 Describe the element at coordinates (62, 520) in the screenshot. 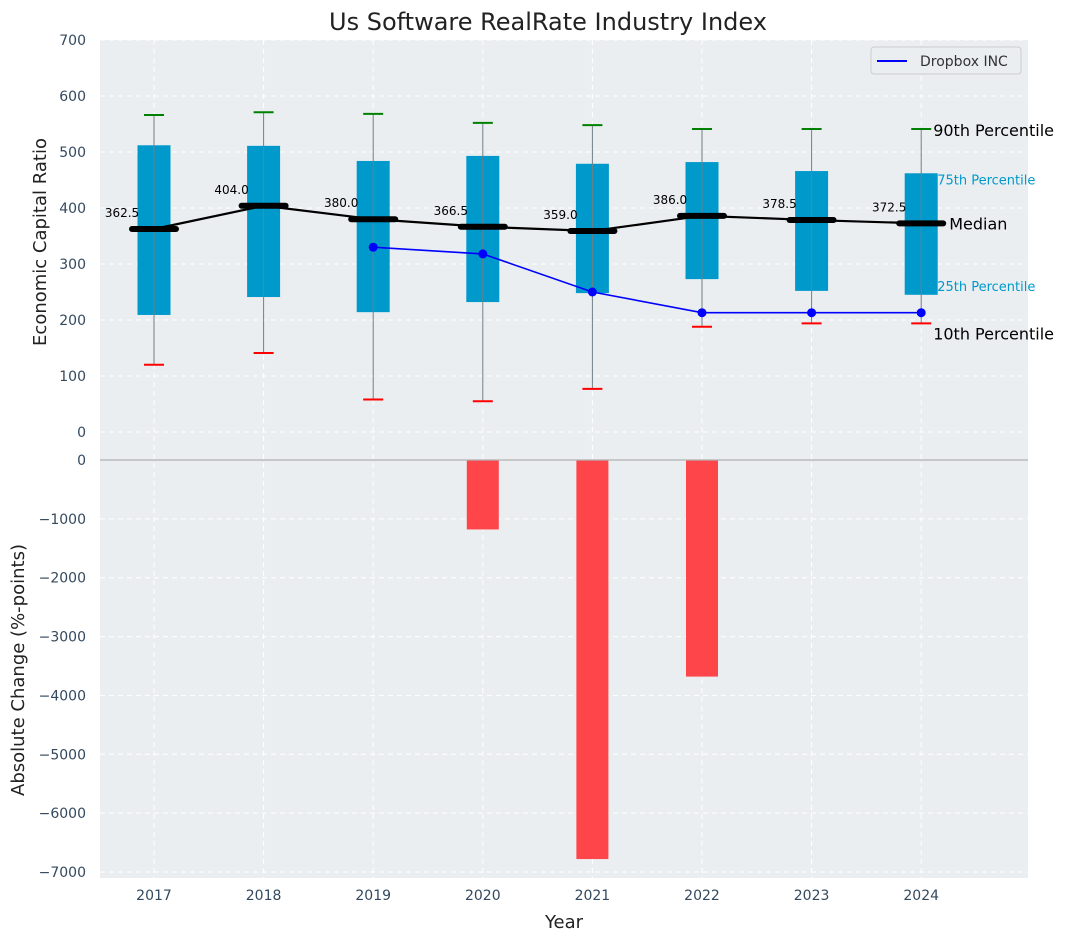

I see `bottom-y-tick-label: −1000` at that location.